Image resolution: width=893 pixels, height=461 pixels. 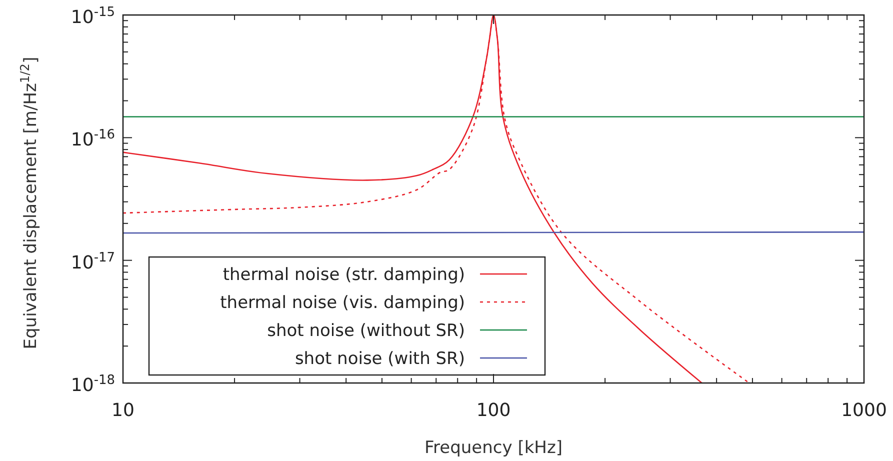 What do you see at coordinates (343, 275) in the screenshot?
I see `legend-label: thermal noise (str. damping)` at bounding box center [343, 275].